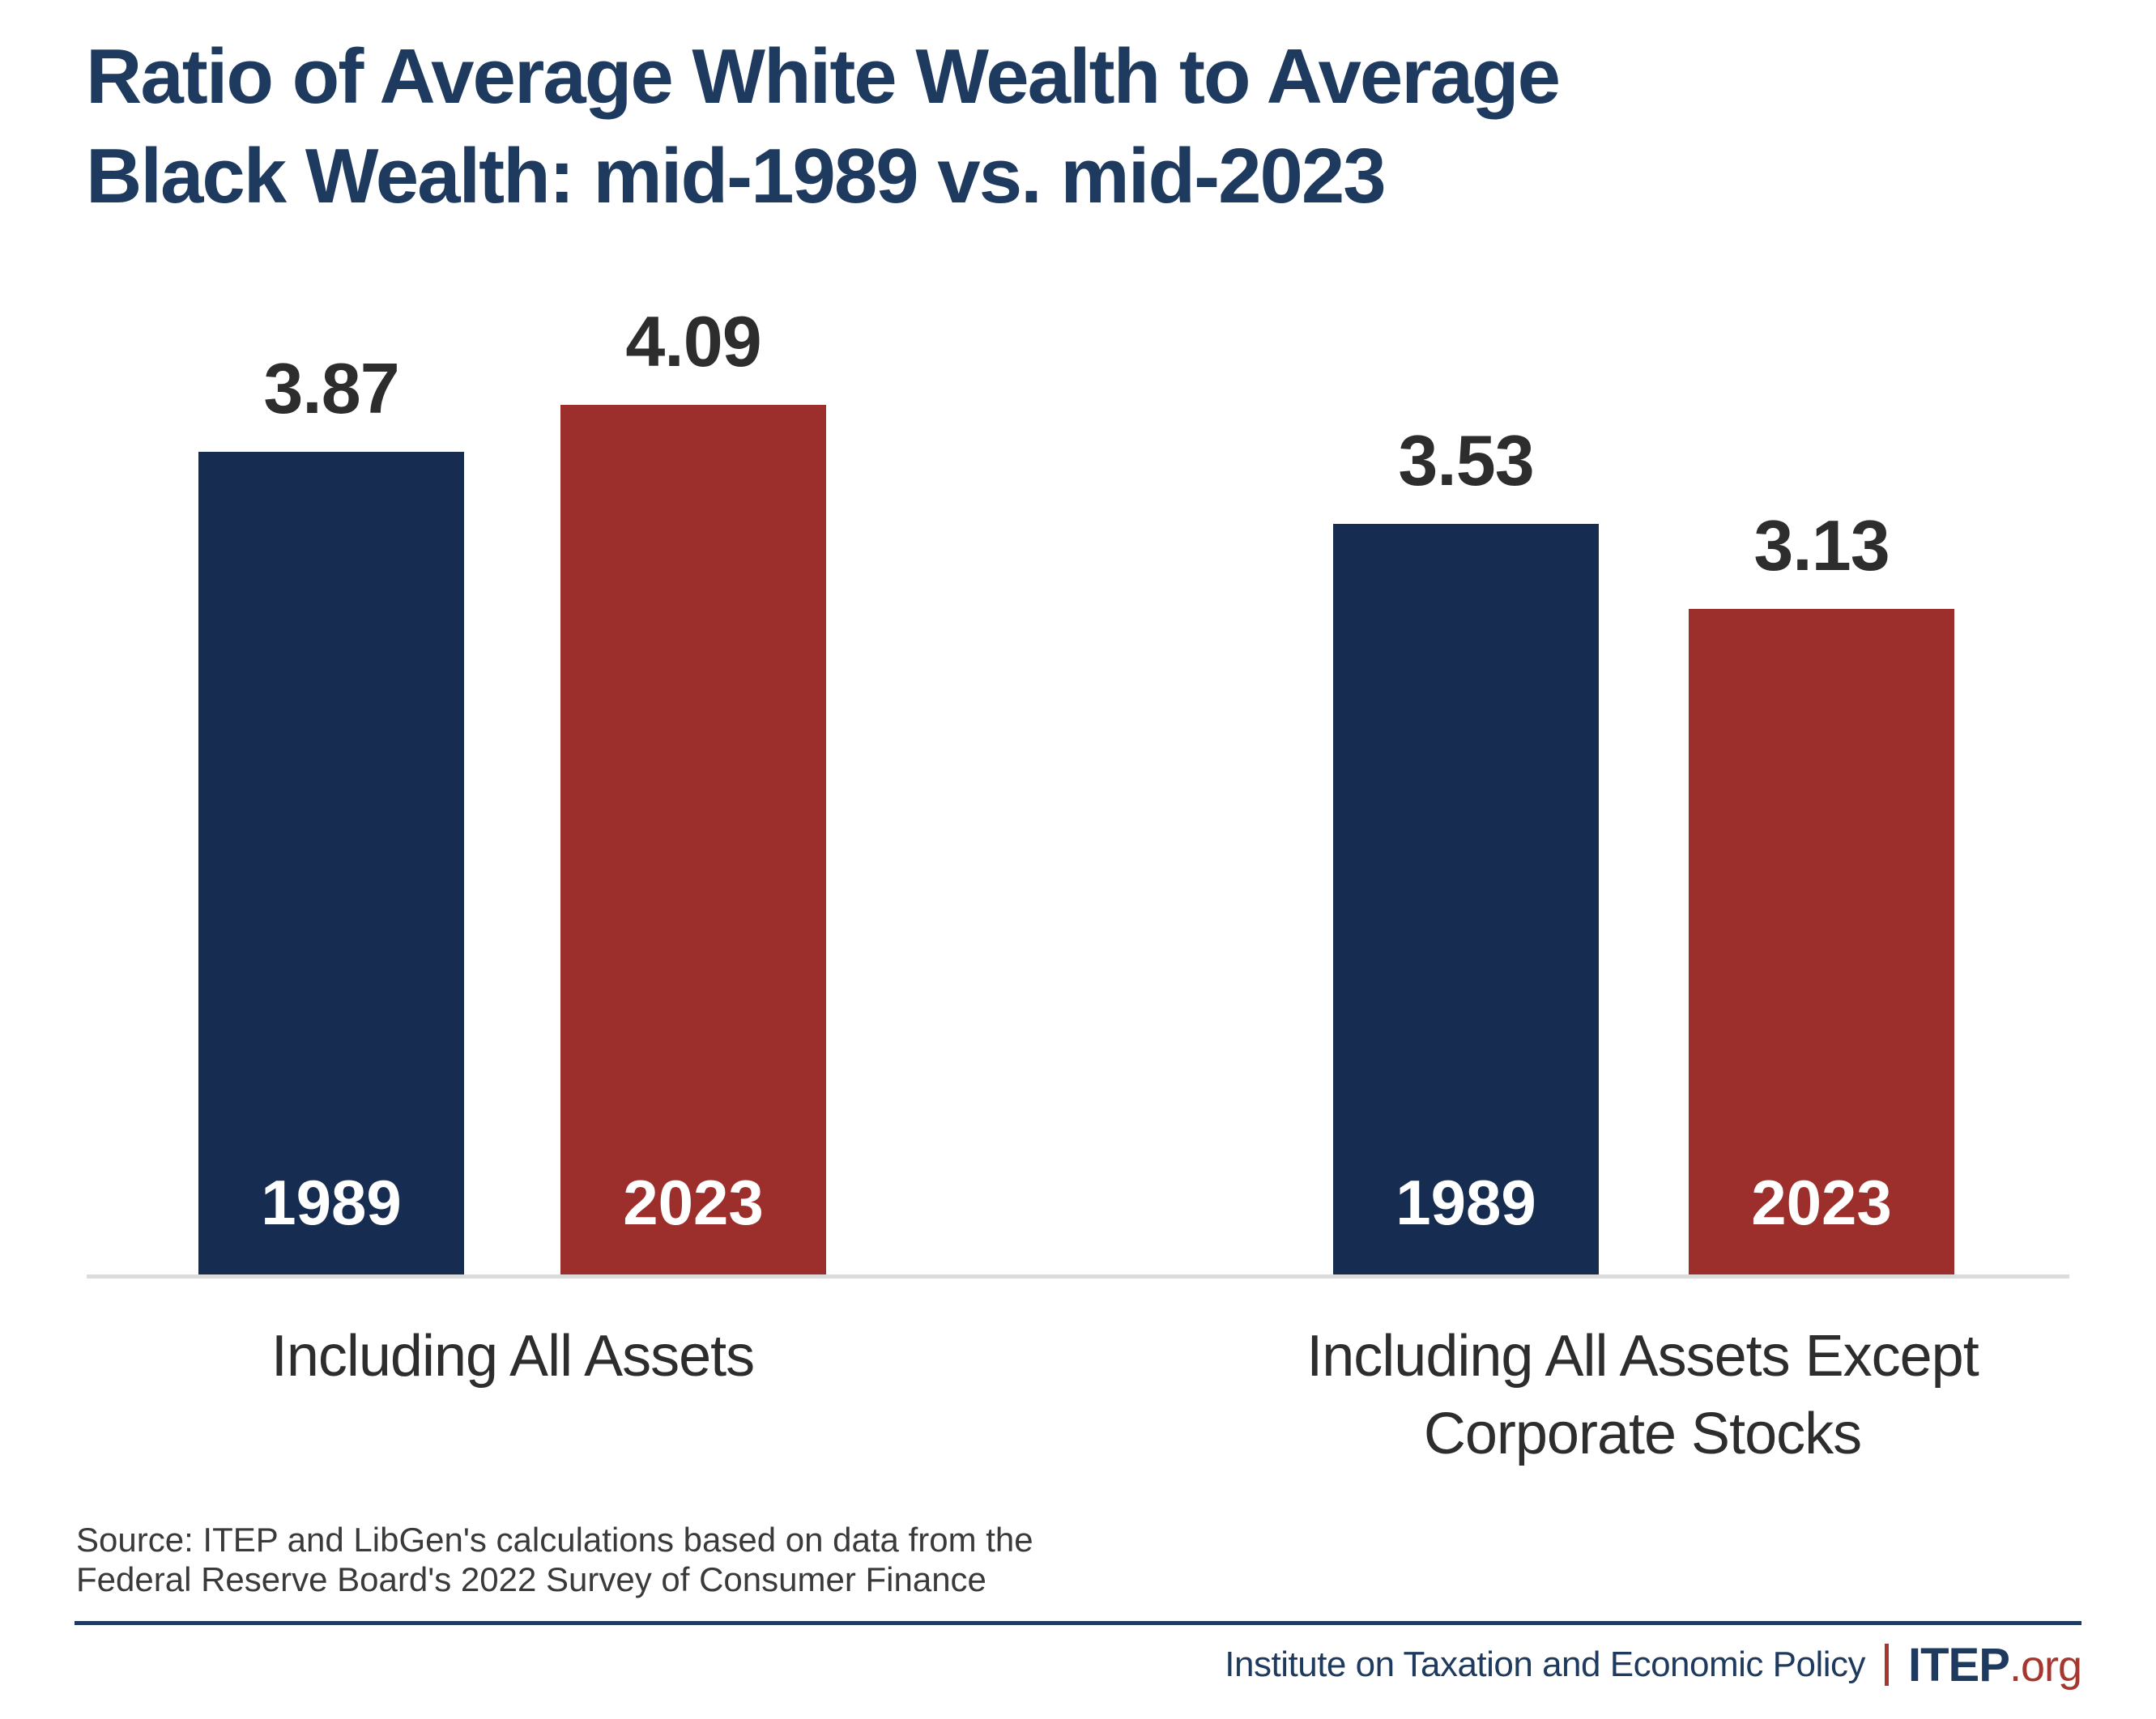 The width and height of the screenshot is (2156, 1719). Describe the element at coordinates (331, 388) in the screenshot. I see `bar-value-label: 3.87` at that location.